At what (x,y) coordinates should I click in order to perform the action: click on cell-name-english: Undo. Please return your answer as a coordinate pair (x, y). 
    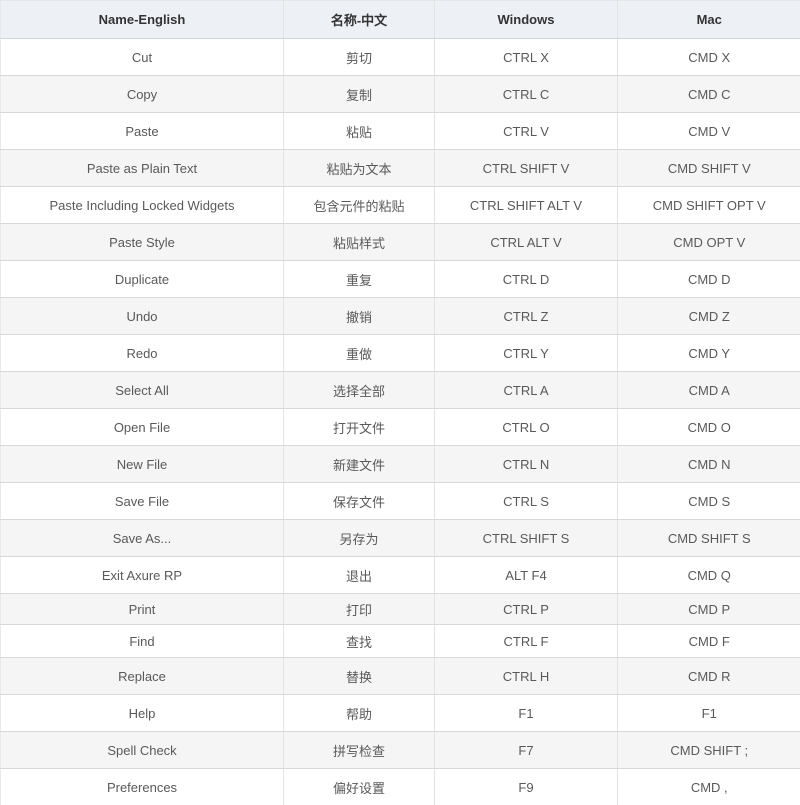
    Looking at the image, I should click on (142, 316).